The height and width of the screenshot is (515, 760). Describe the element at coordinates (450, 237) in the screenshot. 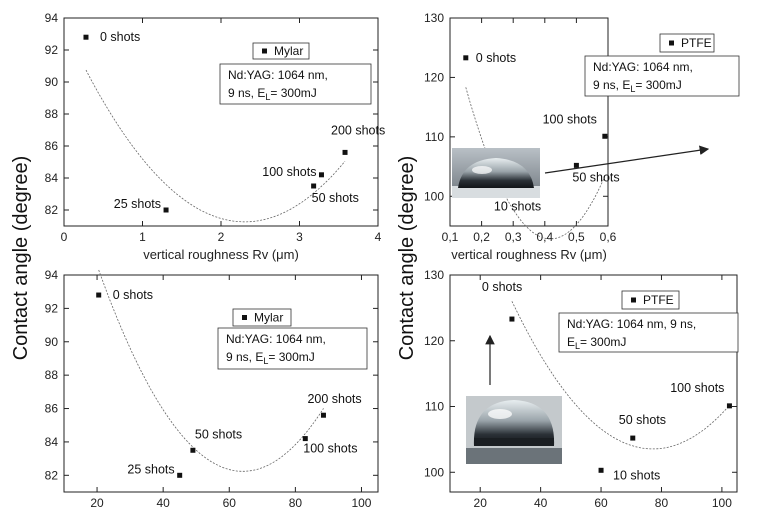

I see `x-tick-label: 0,1` at that location.